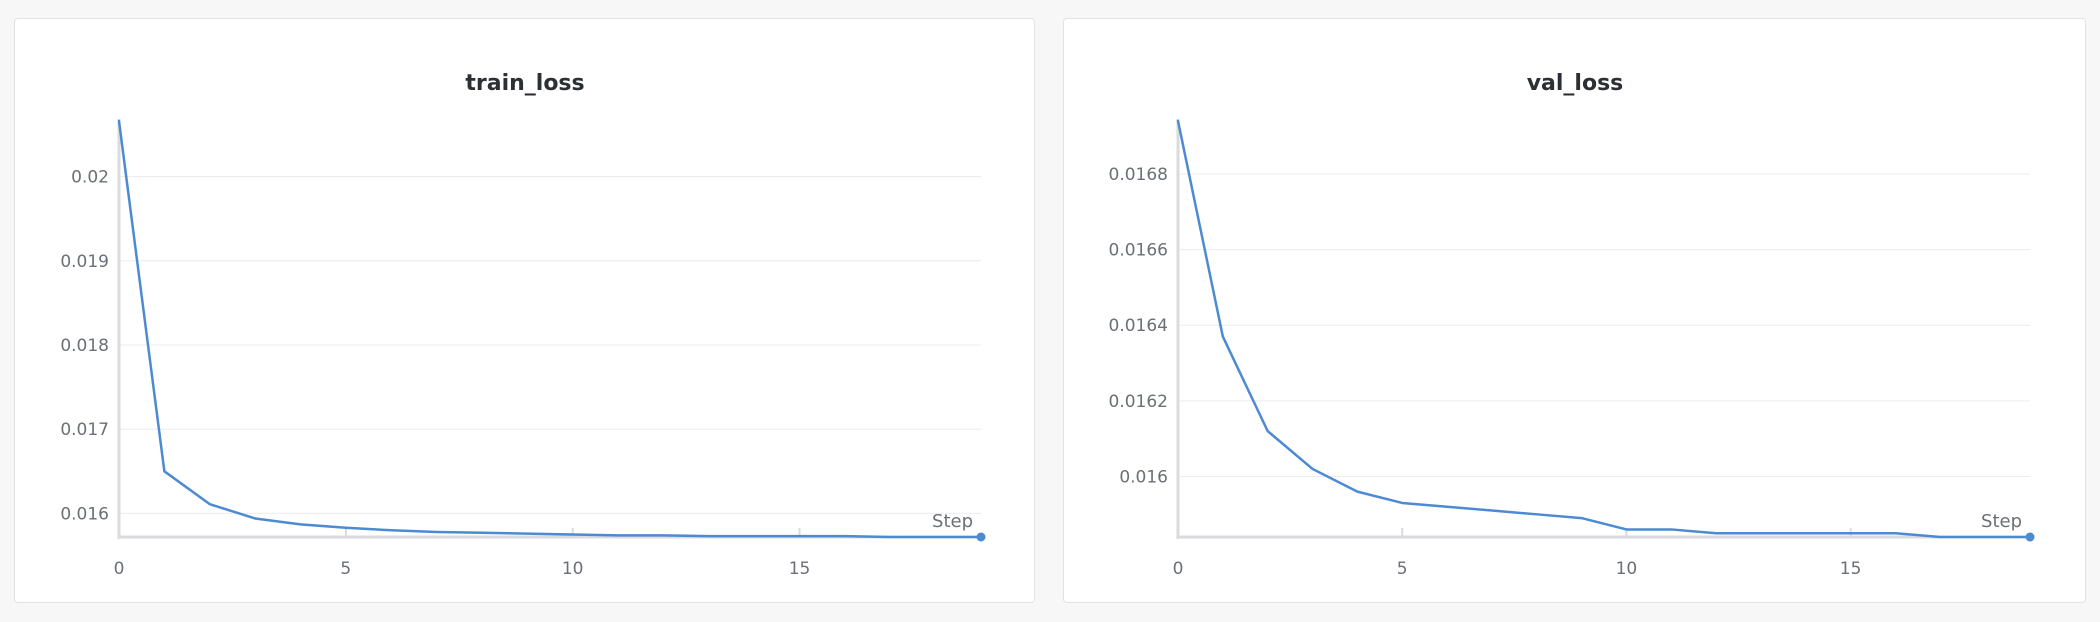 The image size is (2100, 622). I want to click on y-tick-label: 0.0168, so click(1138, 175).